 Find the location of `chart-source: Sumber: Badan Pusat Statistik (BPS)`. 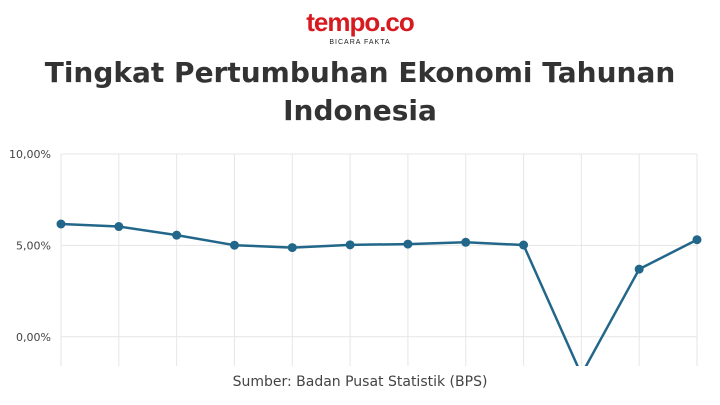

chart-source: Sumber: Badan Pusat Statistik (BPS) is located at coordinates (360, 382).